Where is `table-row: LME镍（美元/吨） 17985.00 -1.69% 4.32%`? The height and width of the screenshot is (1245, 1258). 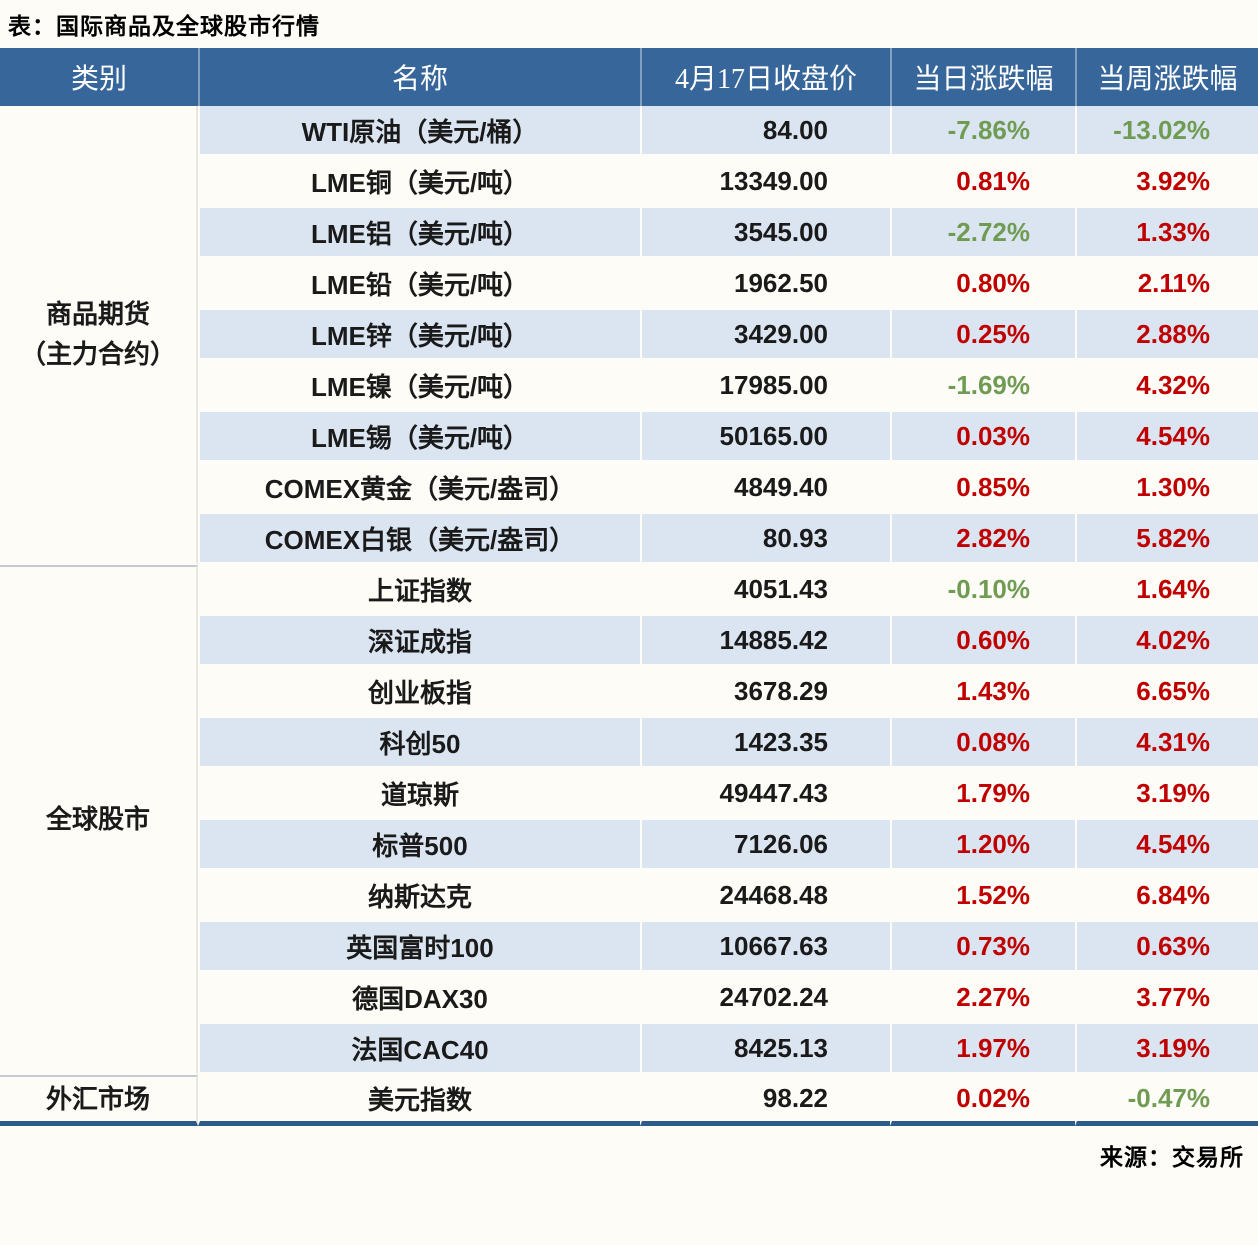 table-row: LME镍（美元/吨） 17985.00 -1.69% 4.32% is located at coordinates (629, 386).